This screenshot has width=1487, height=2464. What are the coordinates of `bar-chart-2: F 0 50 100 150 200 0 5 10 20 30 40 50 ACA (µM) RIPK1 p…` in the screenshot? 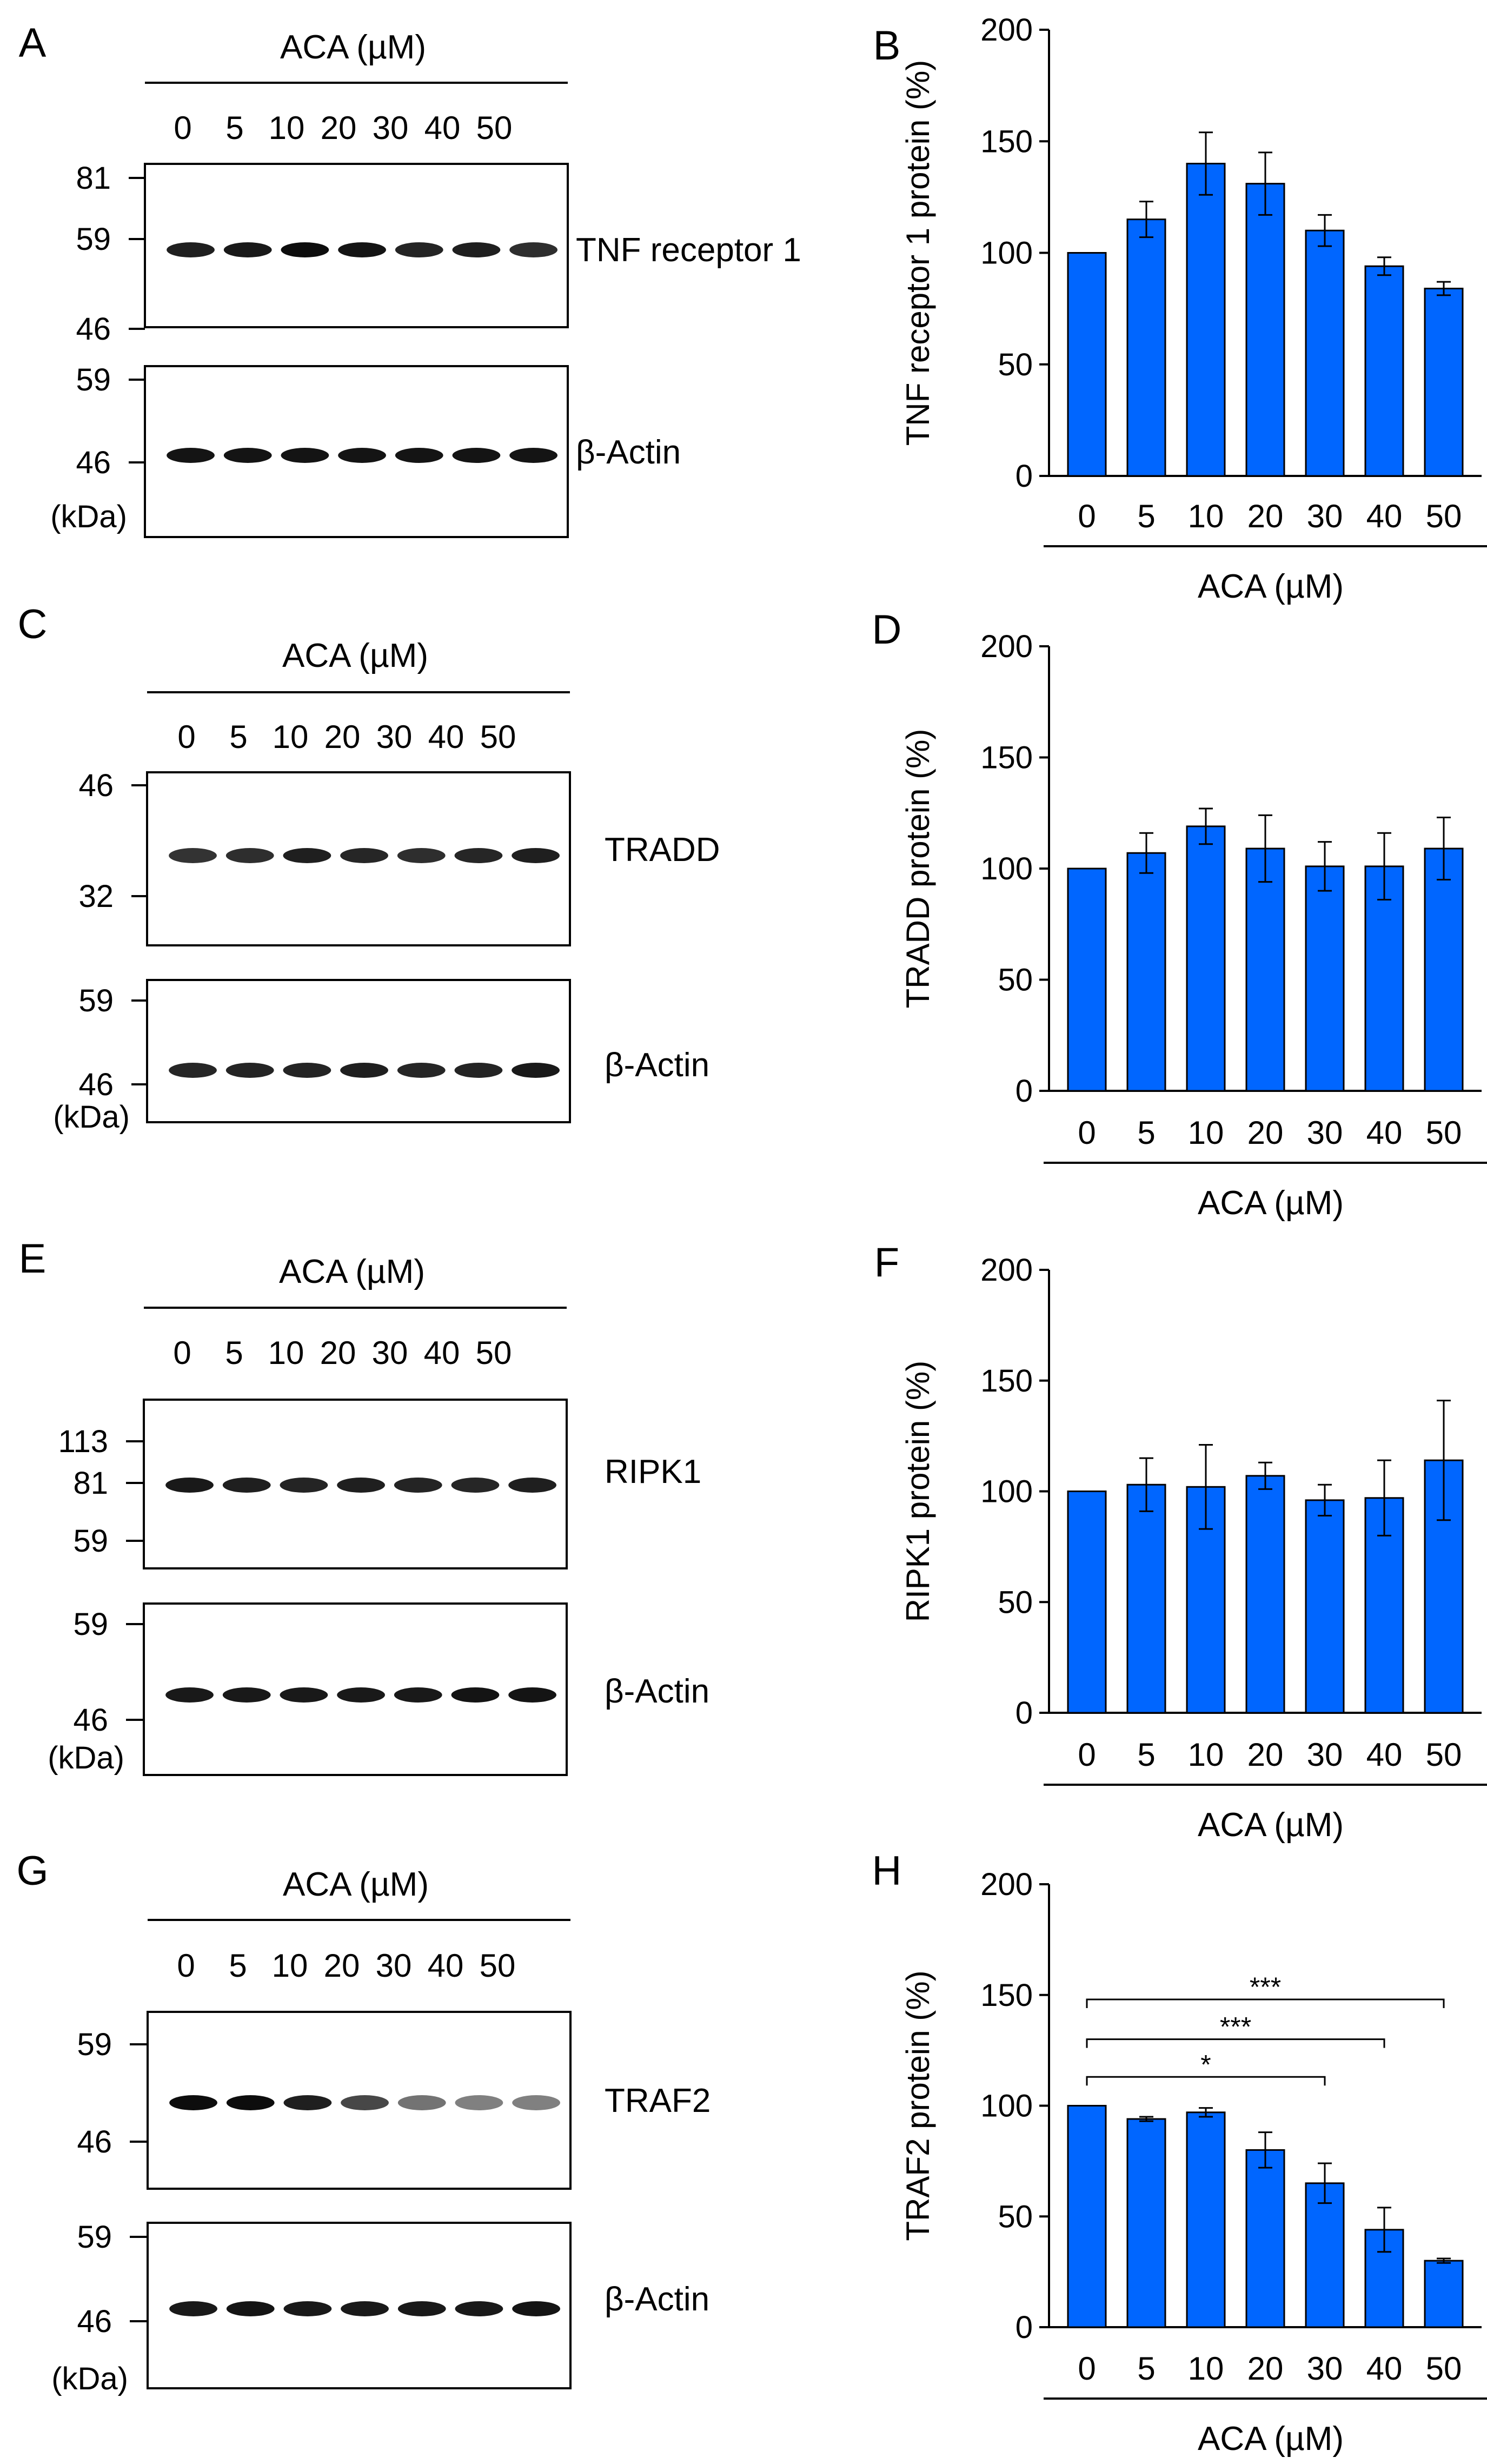 It's located at (1180, 1542).